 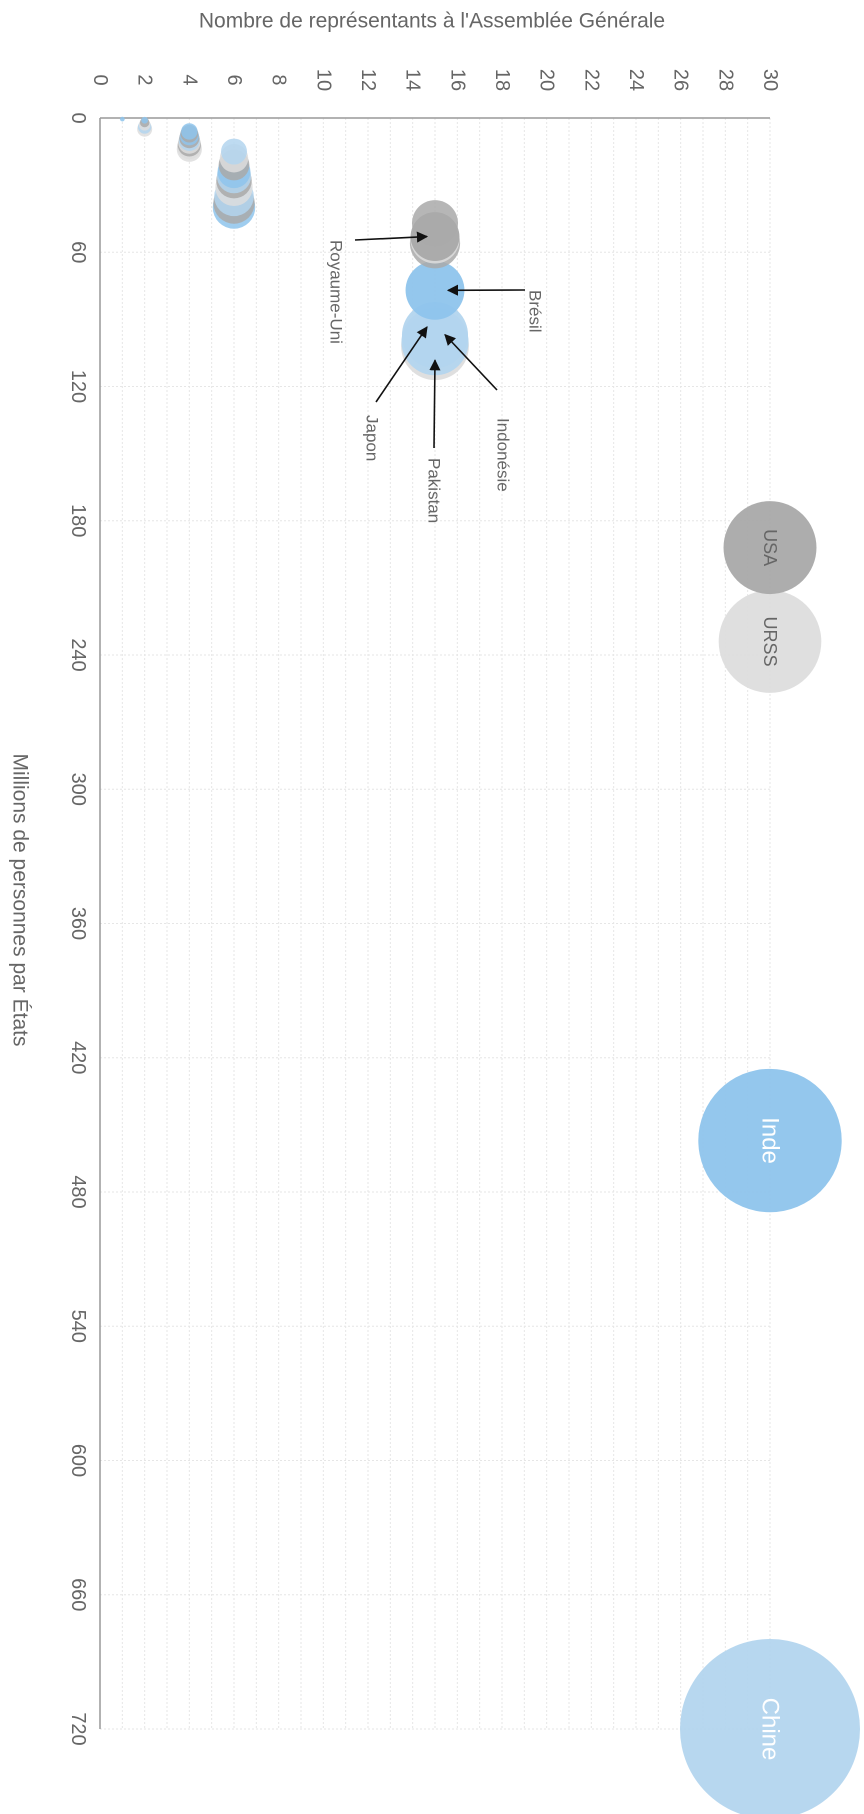 What do you see at coordinates (78, 1057) in the screenshot?
I see `y-tick-label: 420` at bounding box center [78, 1057].